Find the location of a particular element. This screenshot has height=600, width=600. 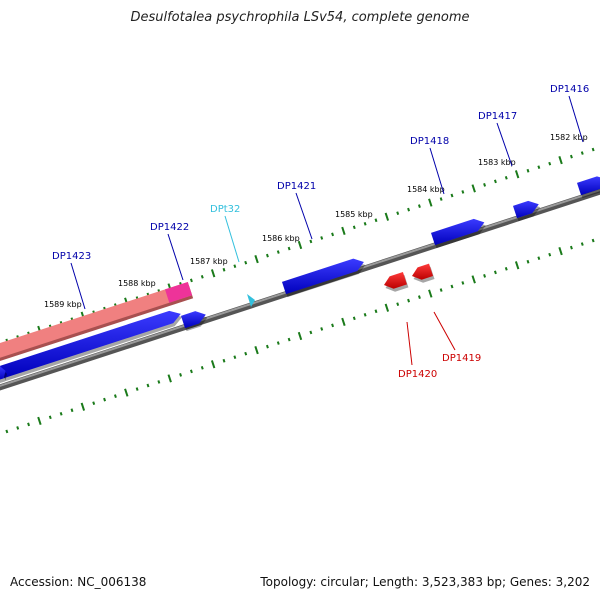

gene-label-dp1422: DP1422 is located at coordinates (169, 227).